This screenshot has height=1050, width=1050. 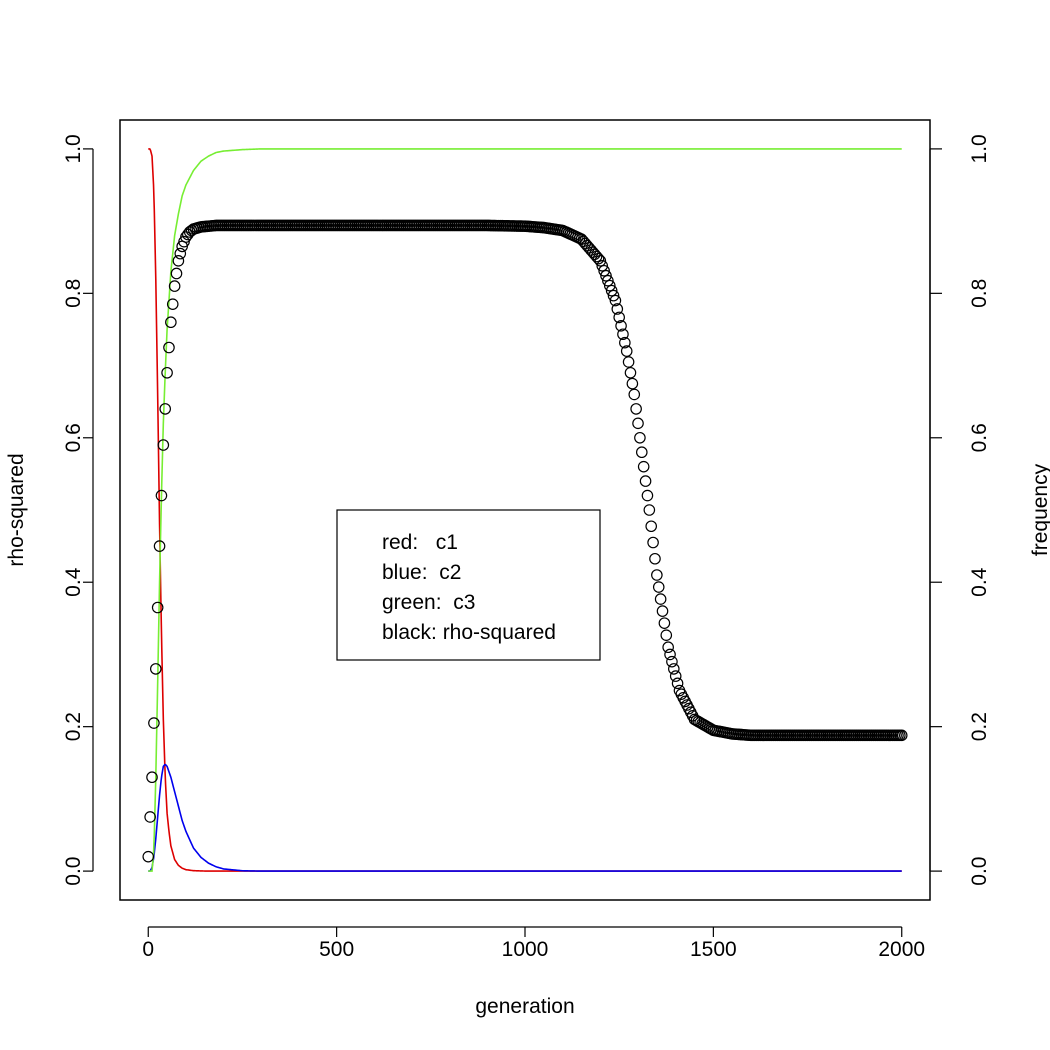 I want to click on legend-entry-c2: blue: c2, so click(x=421, y=572).